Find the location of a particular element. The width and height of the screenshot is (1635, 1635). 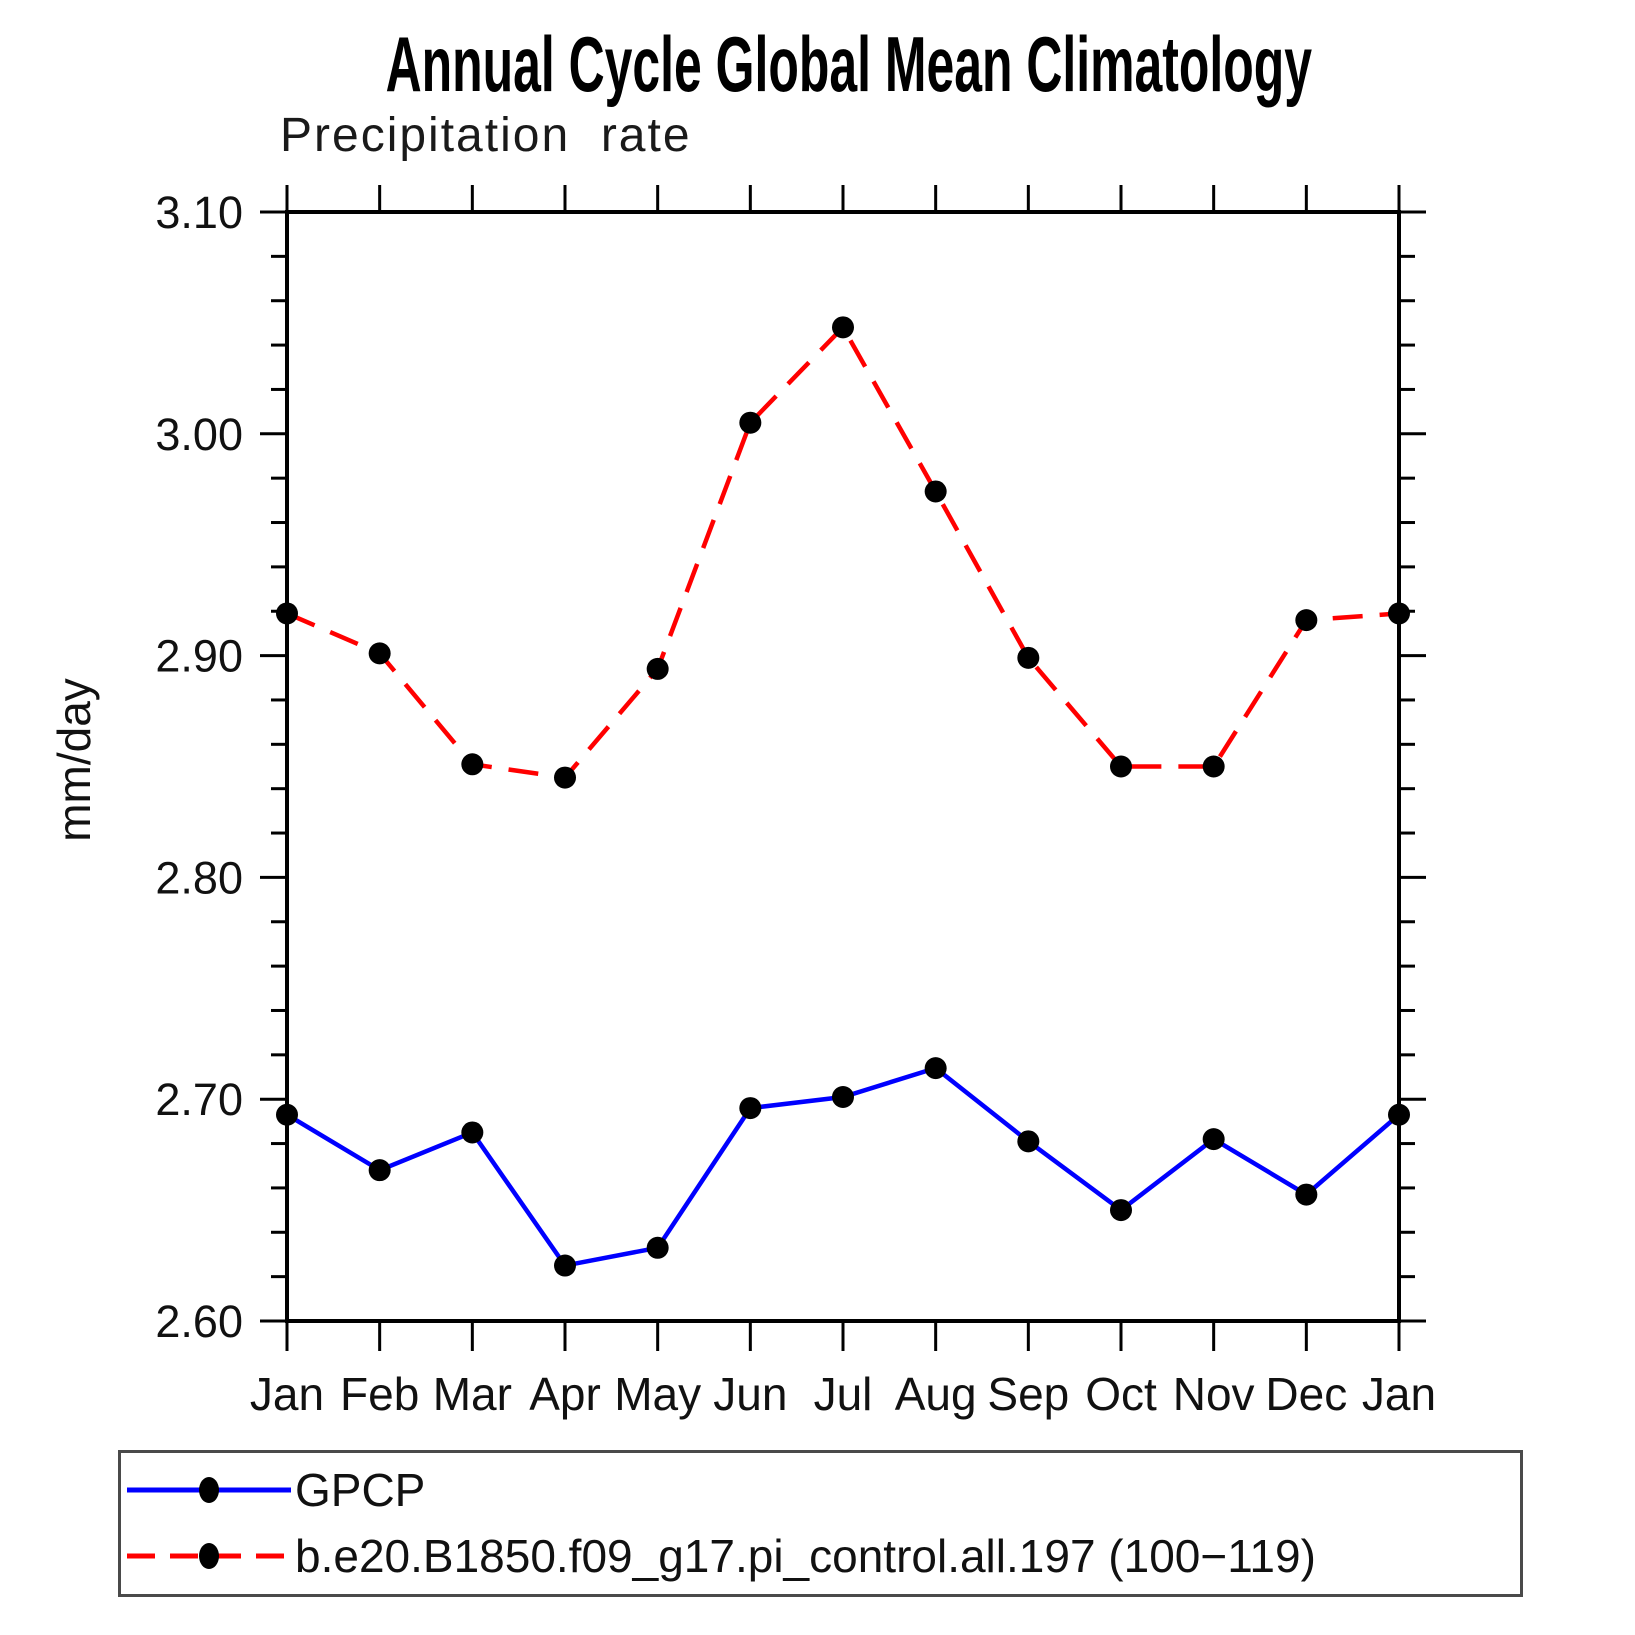

data-point-1-Aug is located at coordinates (935, 491).